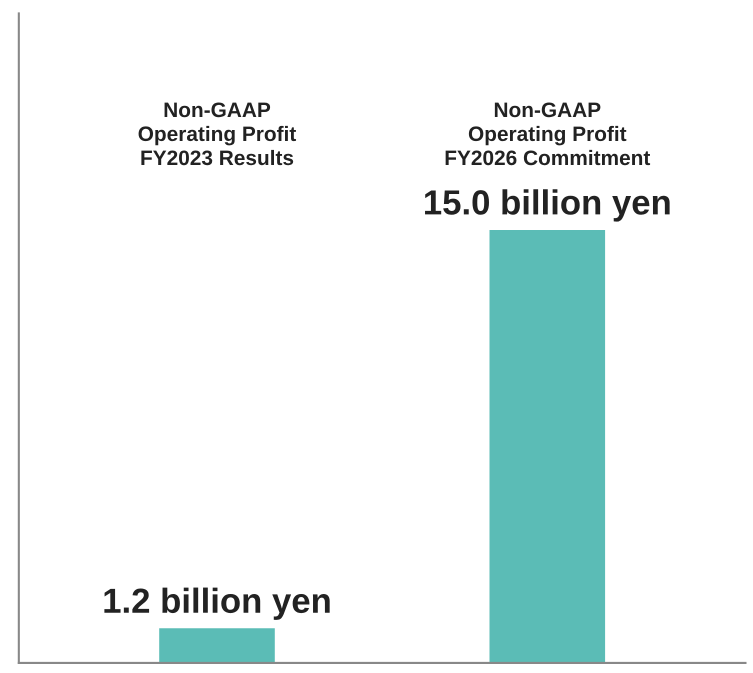  What do you see at coordinates (548, 134) in the screenshot?
I see `x-tick-label: Non-GAAP Operating Profit FY2026 Commitment` at bounding box center [548, 134].